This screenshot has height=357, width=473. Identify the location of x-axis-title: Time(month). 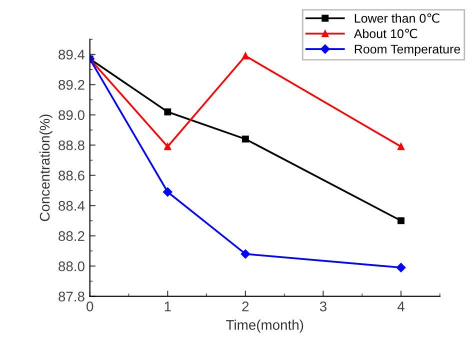
(265, 326).